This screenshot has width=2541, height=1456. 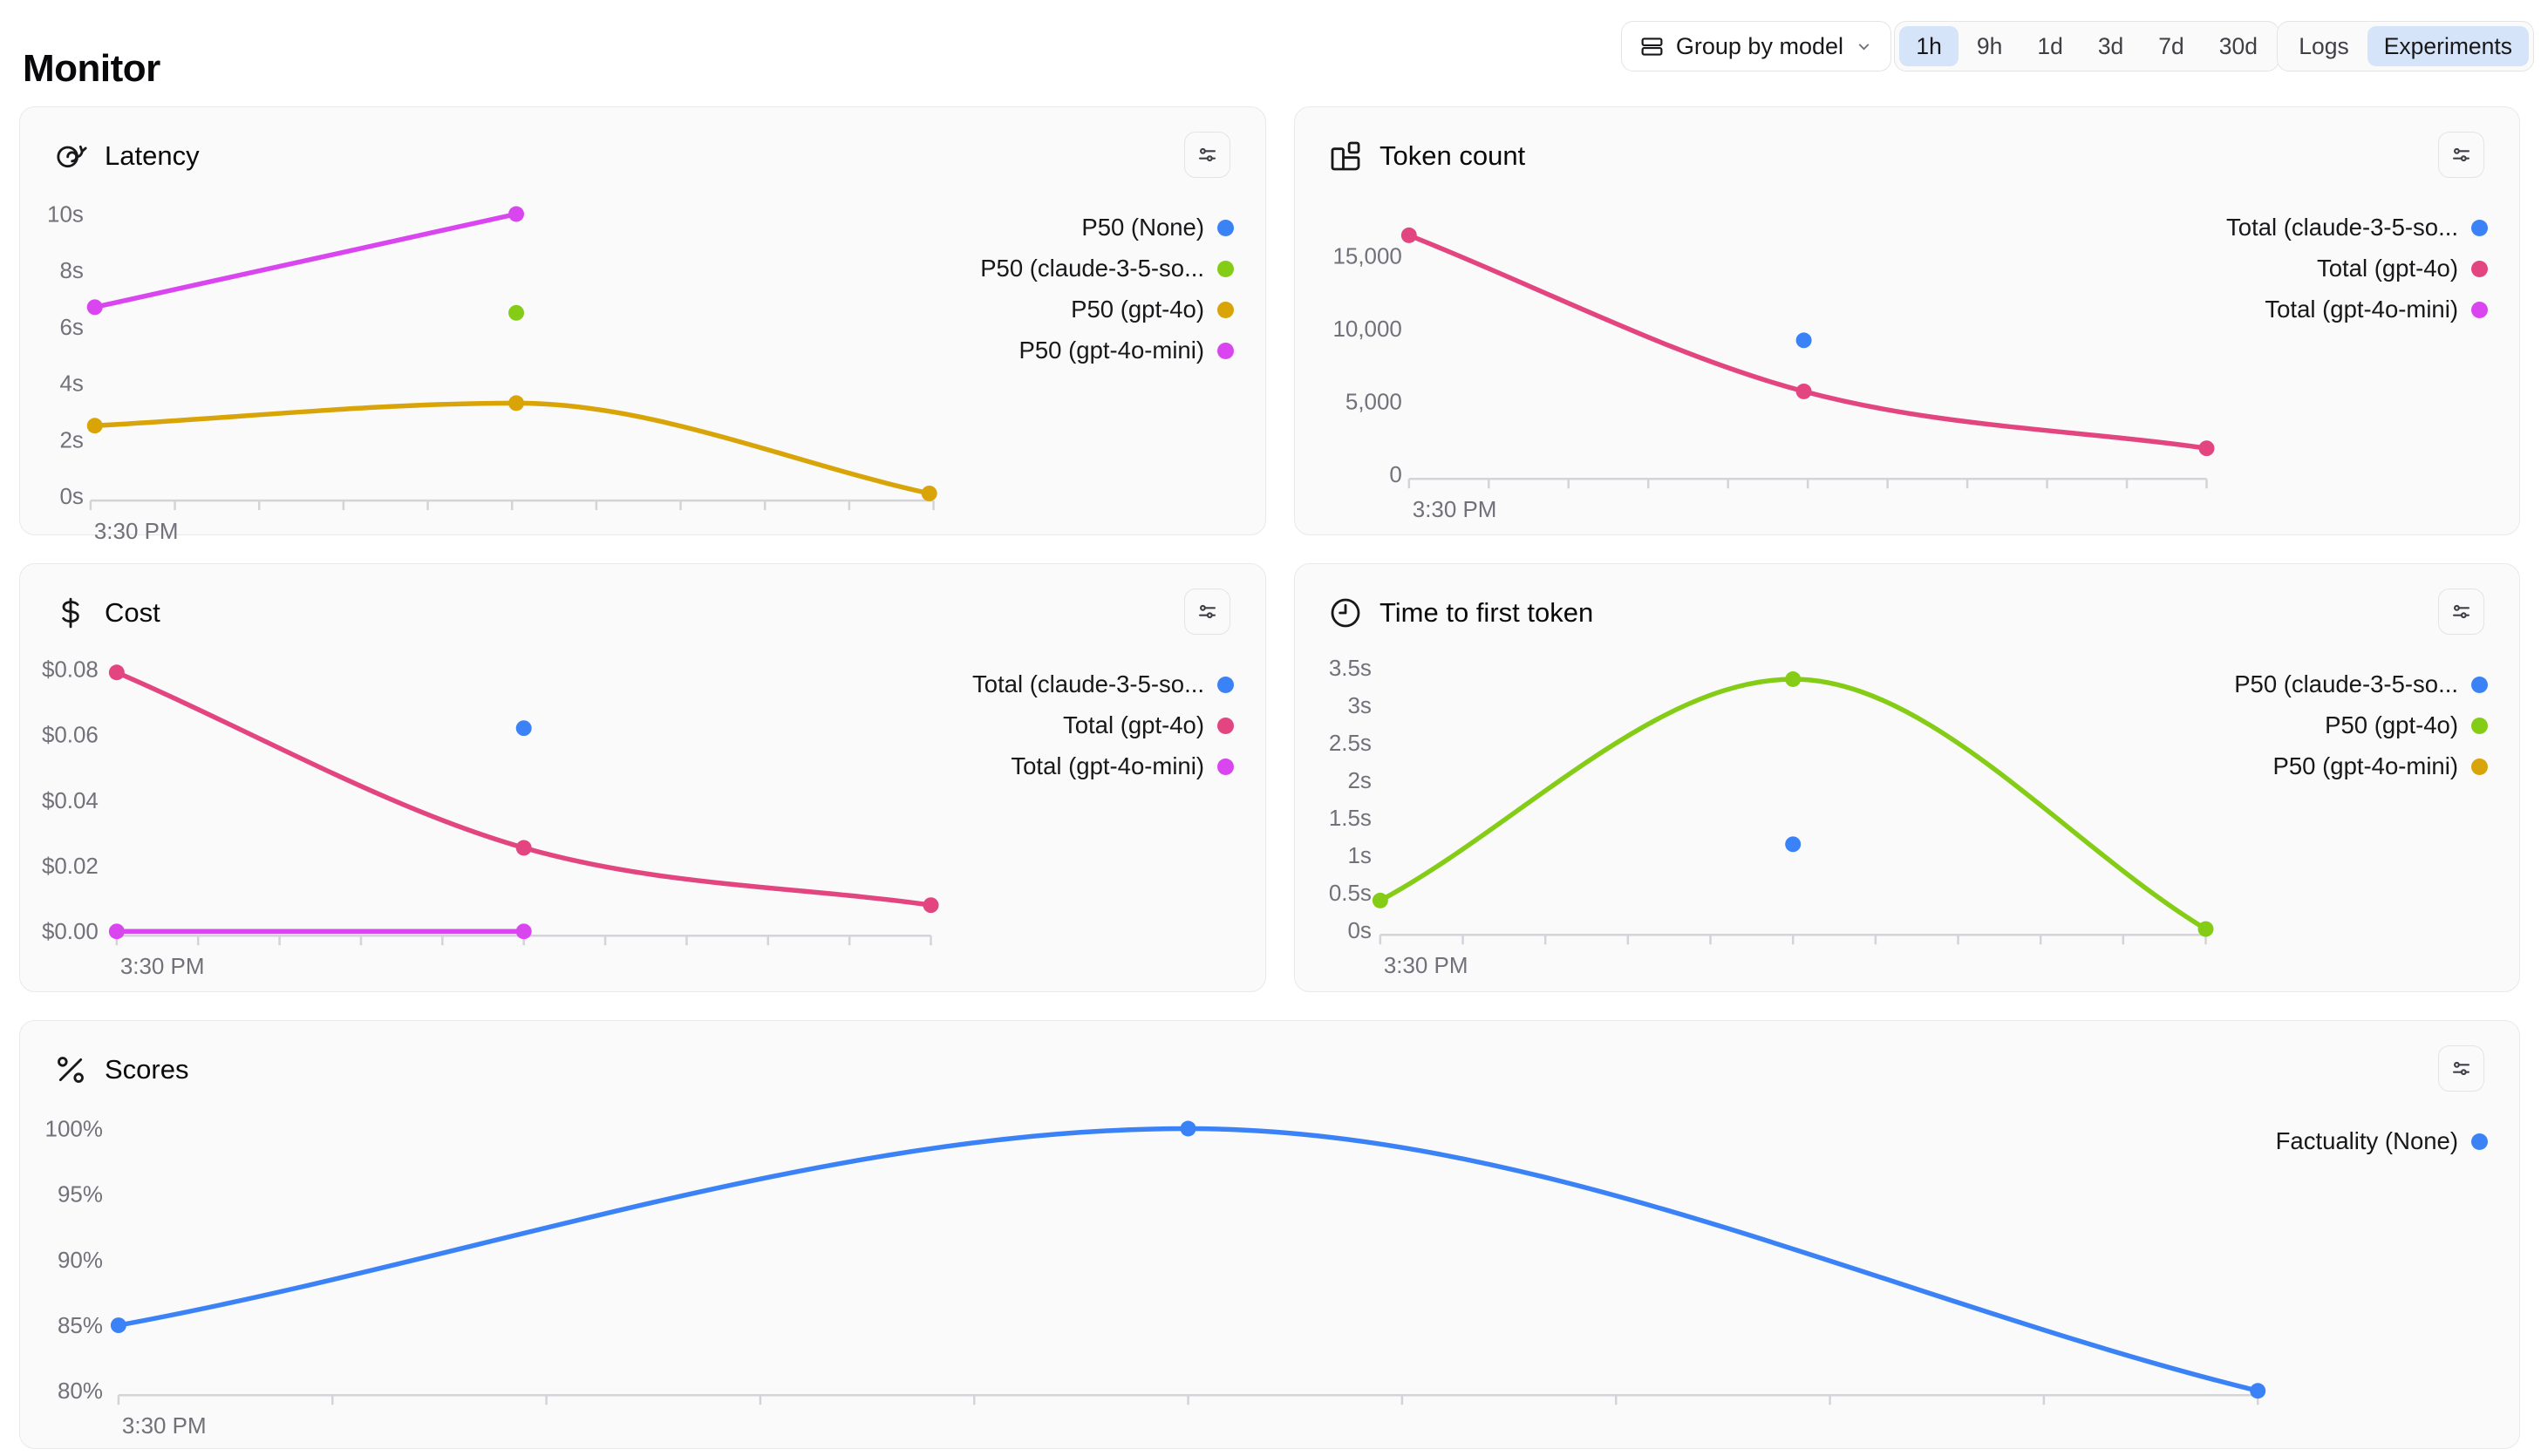 I want to click on scores-chart-settings-button, so click(x=2461, y=1068).